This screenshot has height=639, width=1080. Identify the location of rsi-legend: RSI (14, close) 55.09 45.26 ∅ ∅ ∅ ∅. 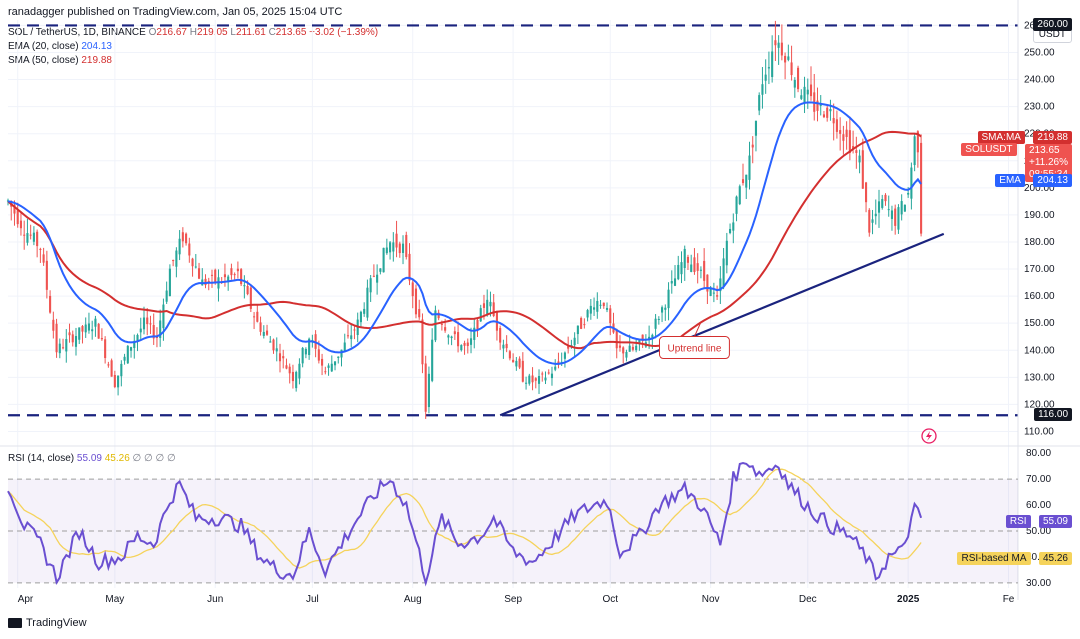
(92, 459).